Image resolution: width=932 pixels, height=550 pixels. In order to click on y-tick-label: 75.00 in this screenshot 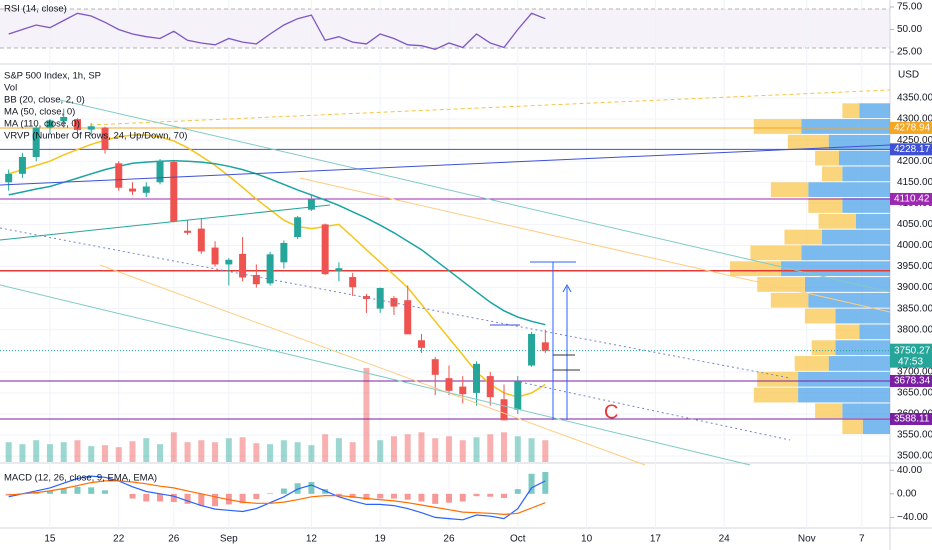, I will do `click(909, 7)`.